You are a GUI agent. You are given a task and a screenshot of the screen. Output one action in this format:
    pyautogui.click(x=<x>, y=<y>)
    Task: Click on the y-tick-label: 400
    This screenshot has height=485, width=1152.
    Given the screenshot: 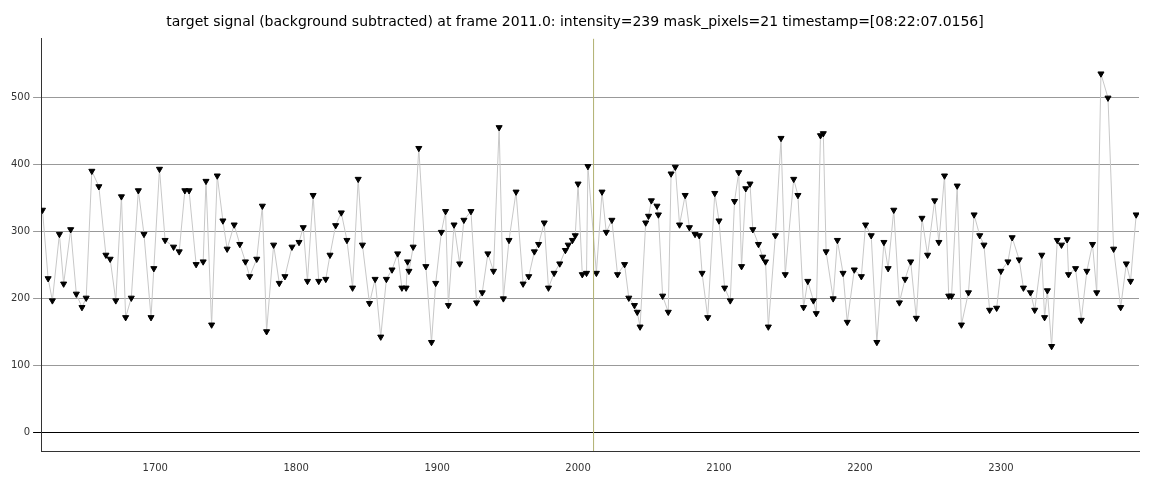 What is the action you would take?
    pyautogui.click(x=20, y=163)
    